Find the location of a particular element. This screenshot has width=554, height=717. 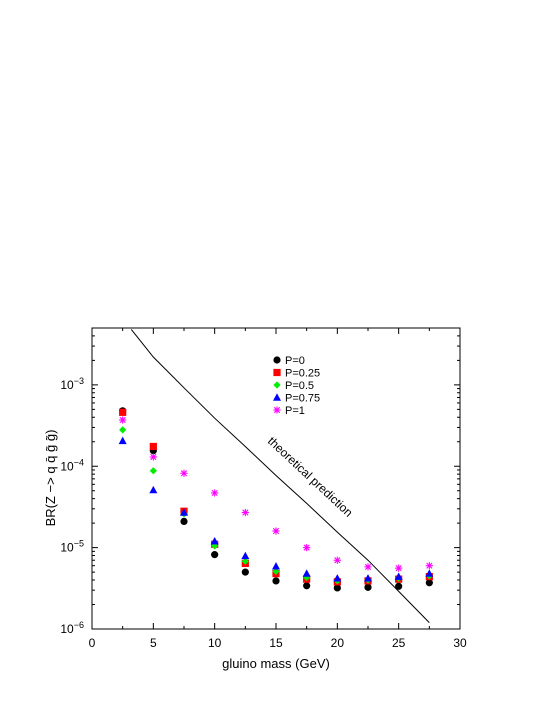

legend-label: P=1 is located at coordinates (295, 411).